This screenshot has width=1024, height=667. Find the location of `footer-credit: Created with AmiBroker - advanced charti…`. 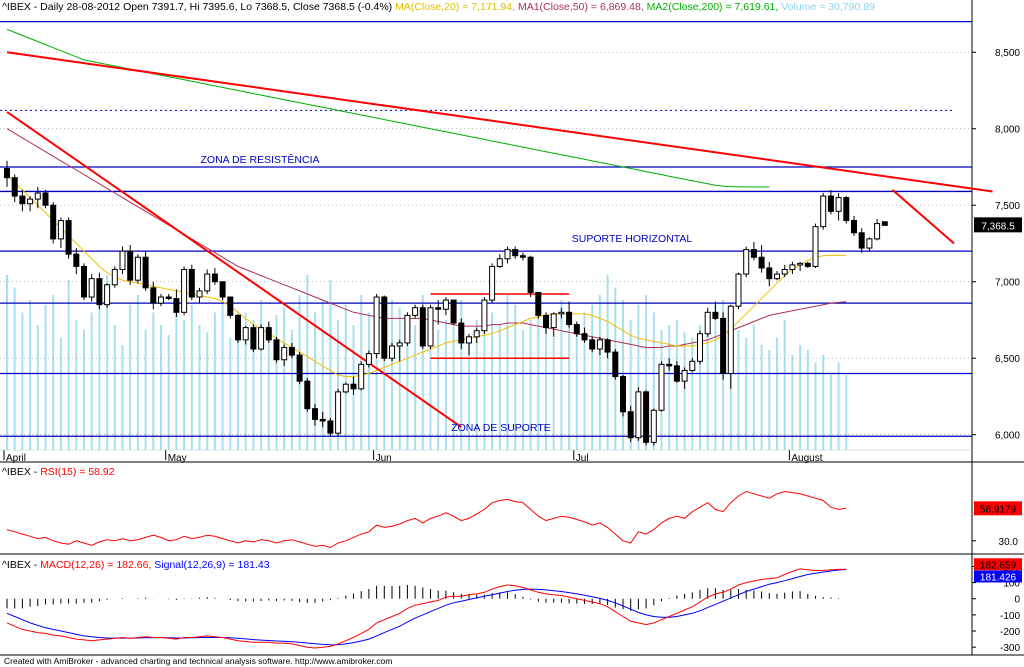

footer-credit: Created with AmiBroker - advanced charti… is located at coordinates (198, 661).